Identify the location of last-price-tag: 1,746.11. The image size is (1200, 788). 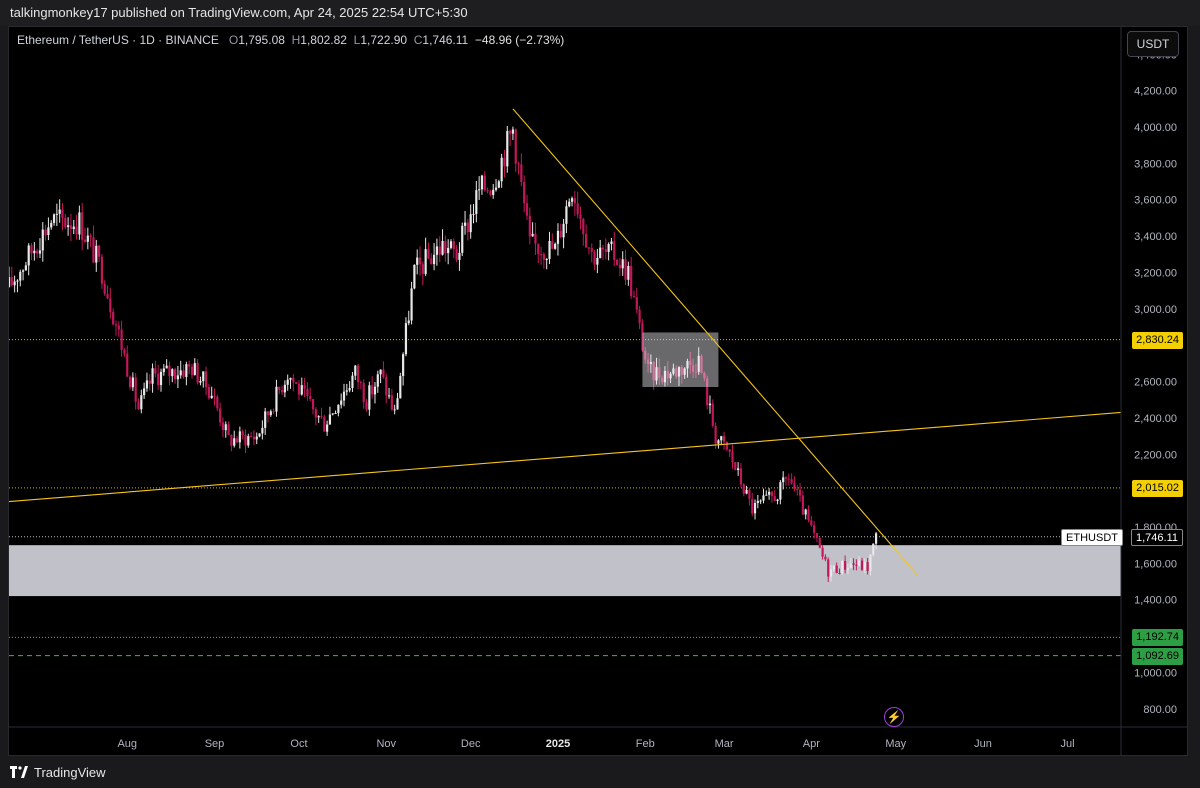
(1156, 537).